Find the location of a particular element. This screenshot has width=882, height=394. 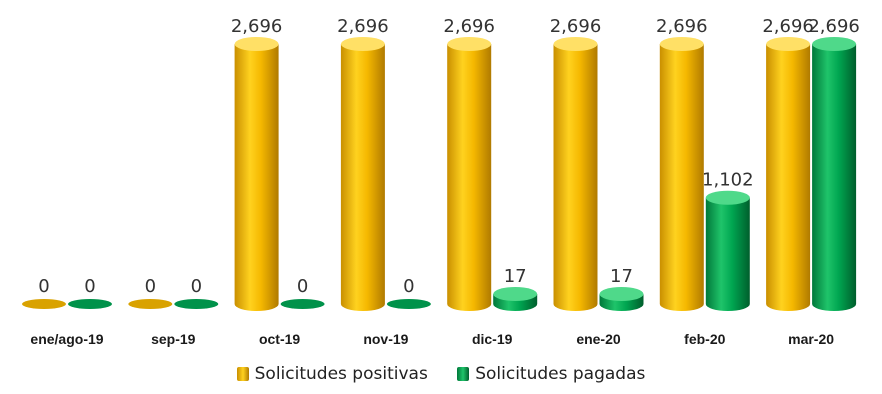

legend-item-pagadas: Solicitudes pagadas is located at coordinates (551, 374).